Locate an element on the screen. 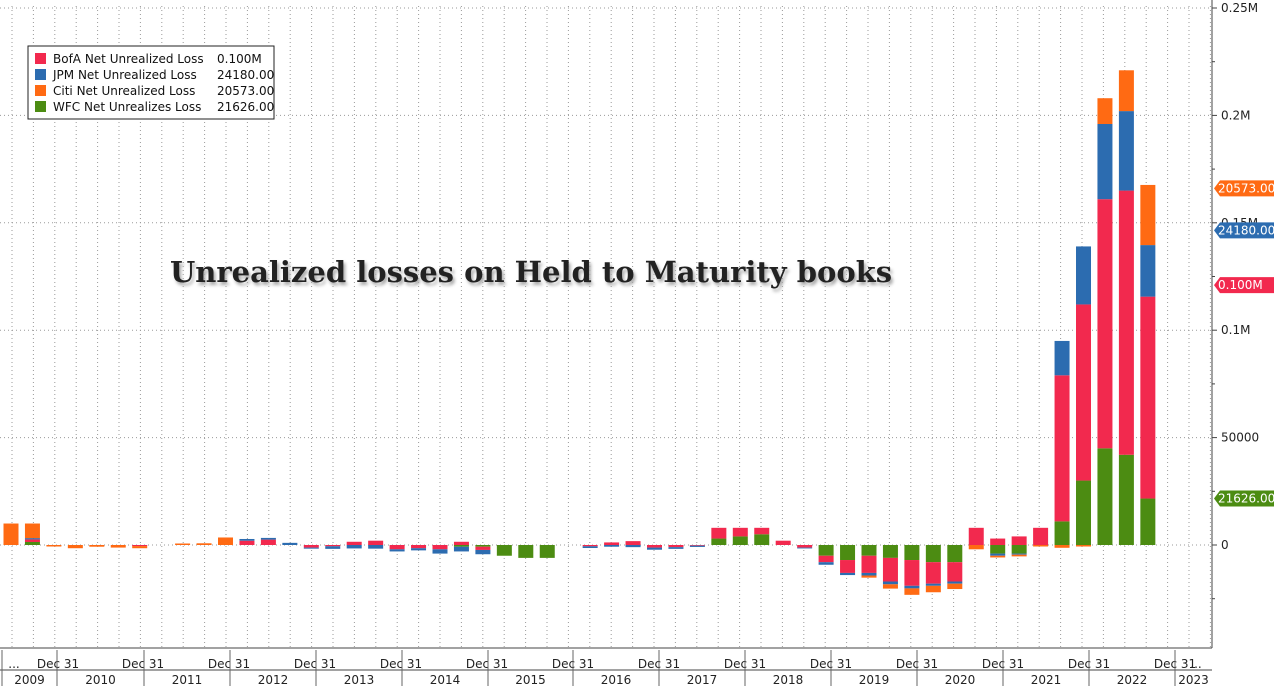 Image resolution: width=1274 pixels, height=686 pixels. x-year-label: 2015 is located at coordinates (530, 679).